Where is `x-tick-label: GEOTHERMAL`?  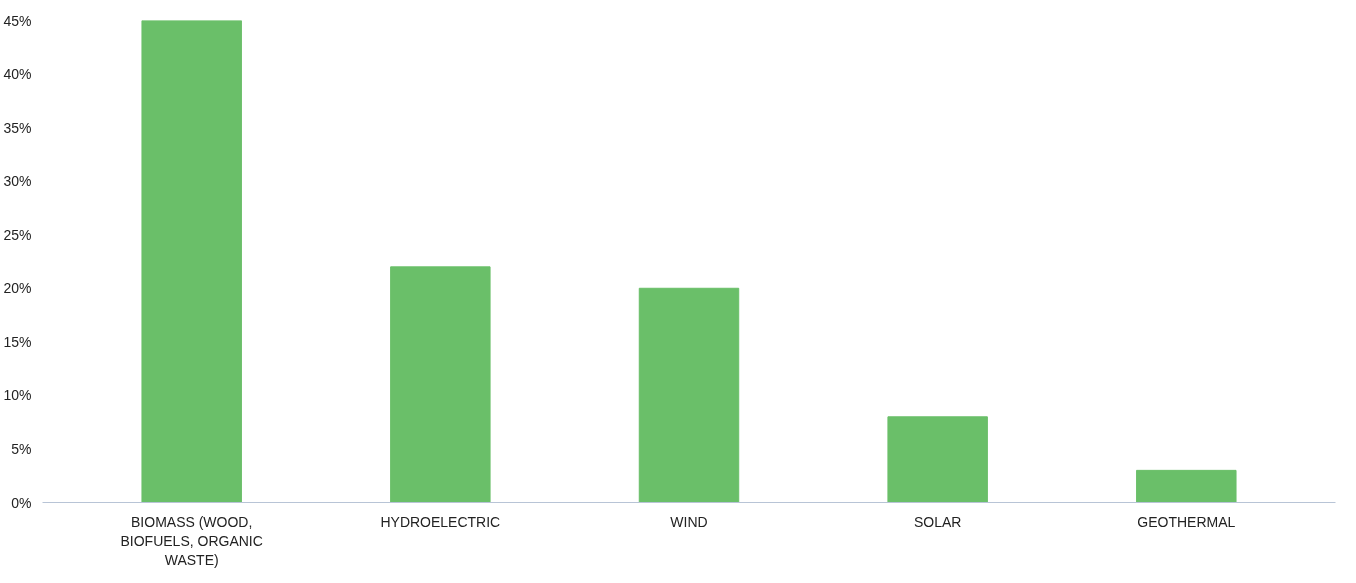 x-tick-label: GEOTHERMAL is located at coordinates (1186, 521).